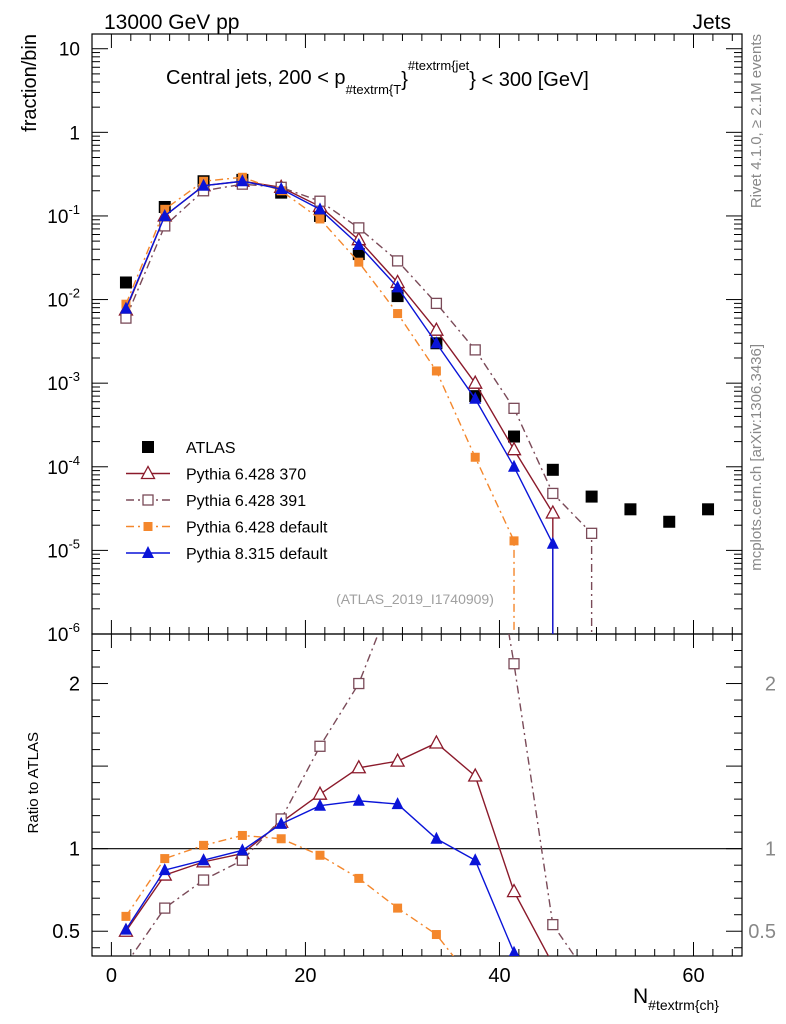  Describe the element at coordinates (770, 685) in the screenshot. I see `ratio-tick-label-right: 2` at that location.